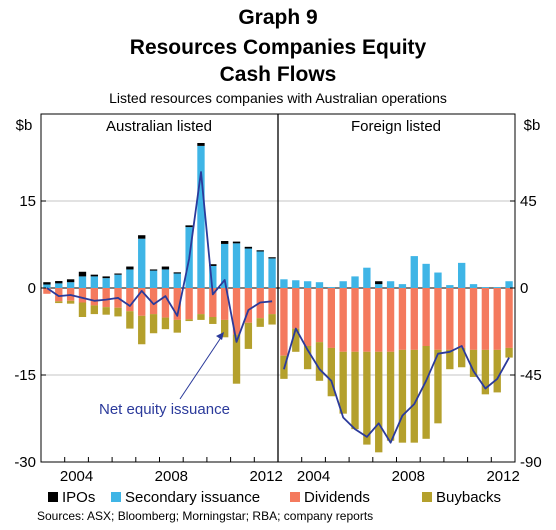 The height and width of the screenshot is (530, 556). Describe the element at coordinates (201, 367) in the screenshot. I see `annotation-arrow-line` at that location.